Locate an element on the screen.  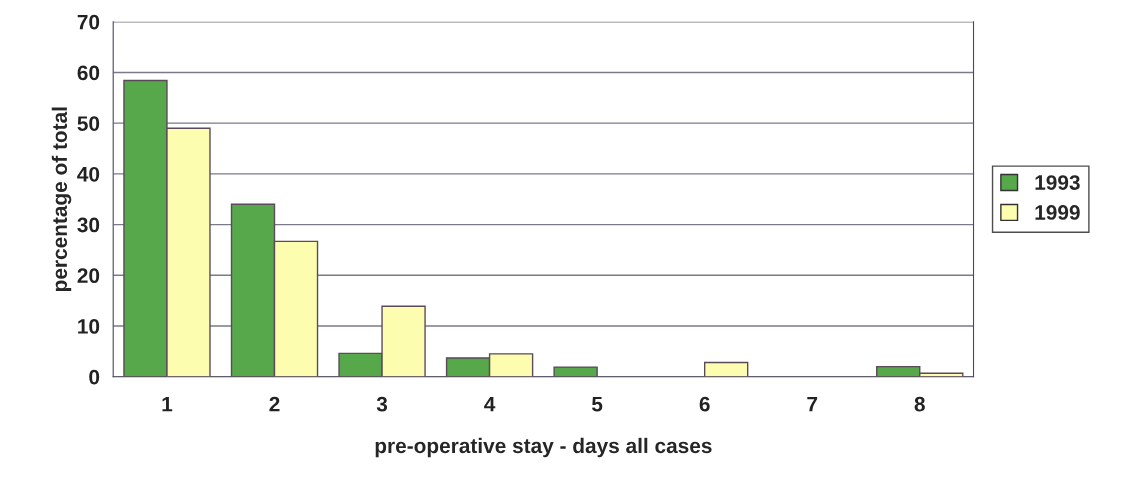
y-tick-label: 30 is located at coordinates (88, 225).